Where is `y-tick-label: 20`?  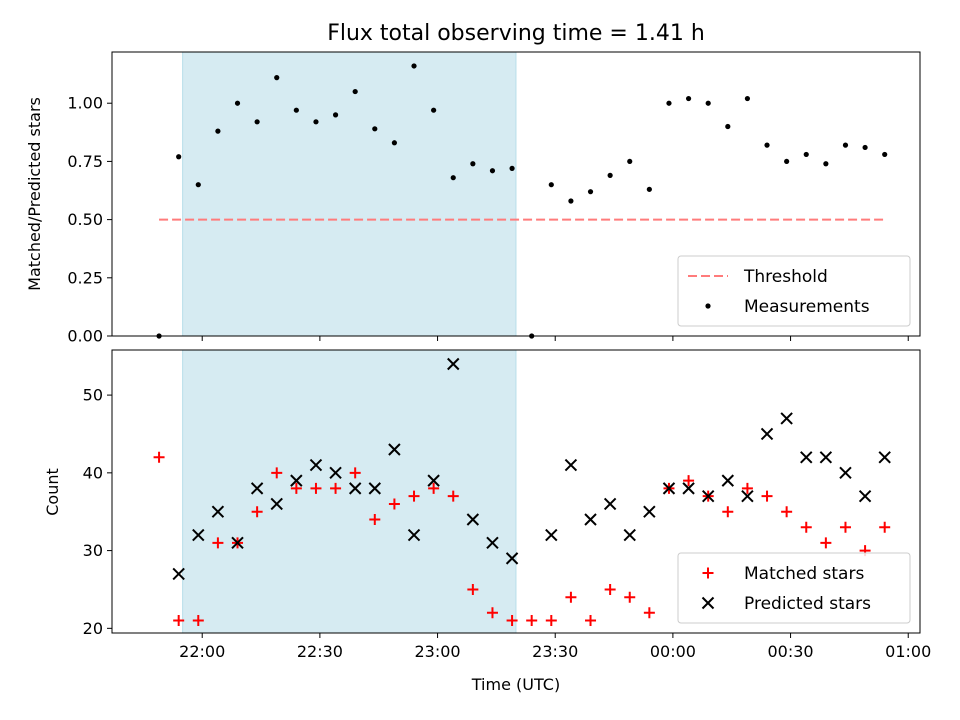
y-tick-label: 20 is located at coordinates (93, 628).